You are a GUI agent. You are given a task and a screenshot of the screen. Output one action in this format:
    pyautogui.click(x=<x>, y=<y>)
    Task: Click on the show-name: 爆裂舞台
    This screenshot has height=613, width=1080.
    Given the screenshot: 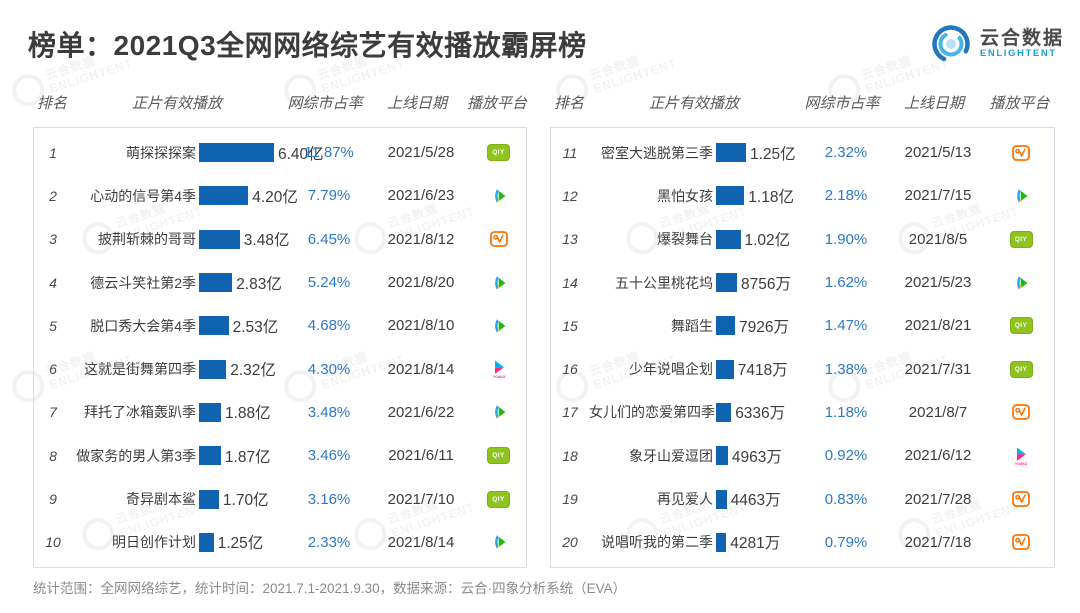 What is the action you would take?
    pyautogui.click(x=685, y=239)
    